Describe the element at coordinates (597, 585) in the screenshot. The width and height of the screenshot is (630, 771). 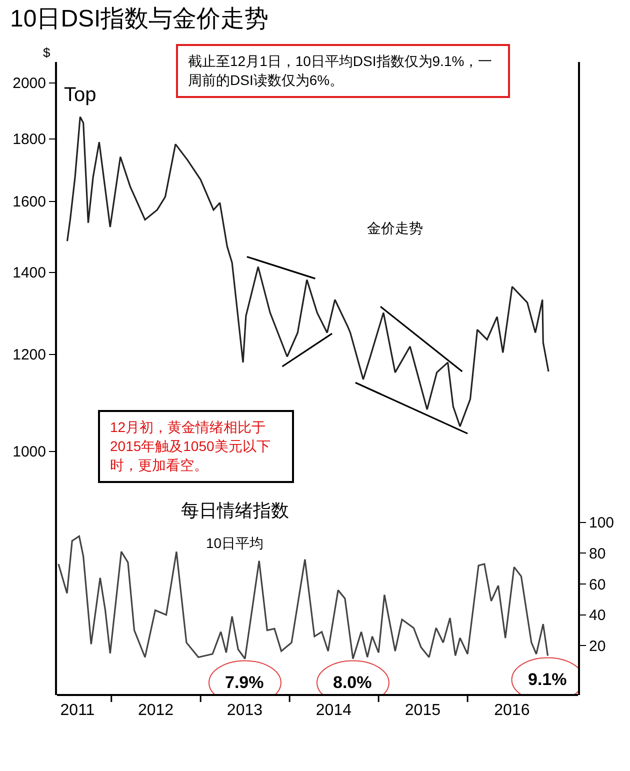
I see `y-tick-label: 60` at that location.